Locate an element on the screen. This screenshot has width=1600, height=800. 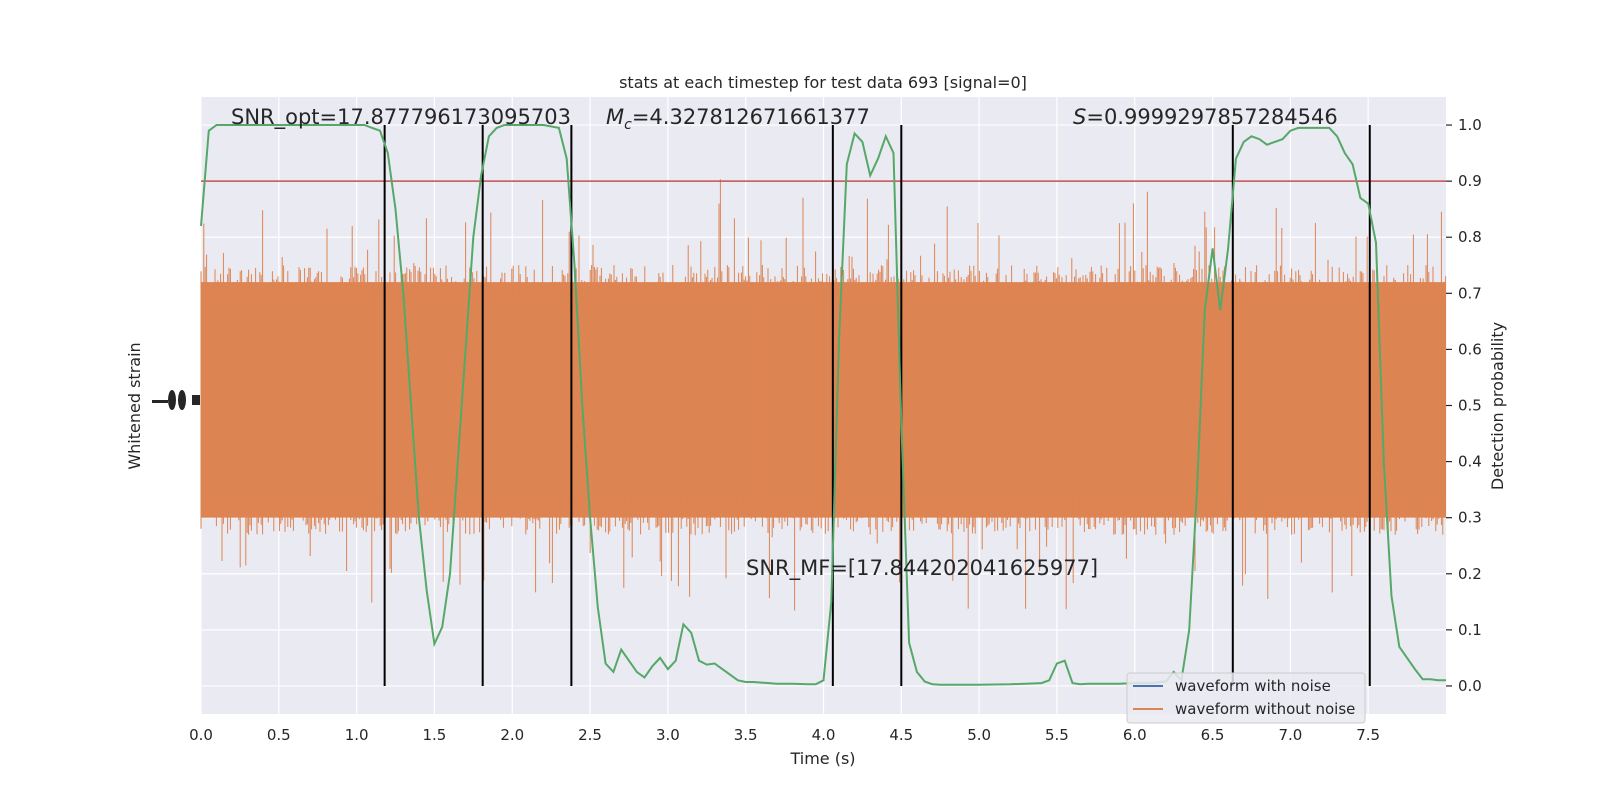
left-axis-tick-marks is located at coordinates (176, 400).